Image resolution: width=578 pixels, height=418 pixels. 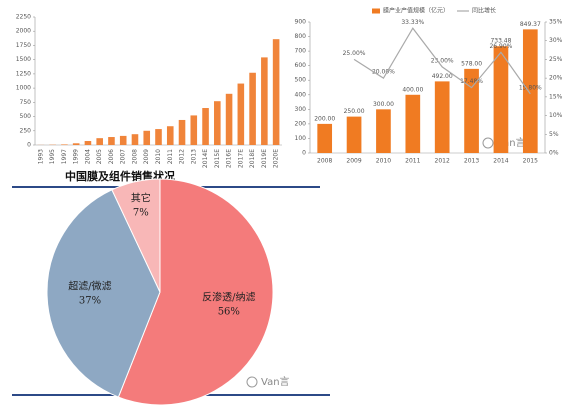 I want to click on slice-label: 反渗透/纳滤, so click(x=228, y=297).